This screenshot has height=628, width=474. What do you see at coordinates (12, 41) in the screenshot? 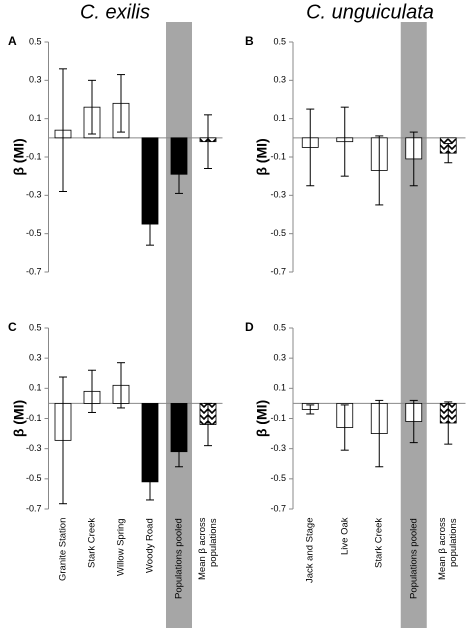
I see `panel-letter: A` at bounding box center [12, 41].